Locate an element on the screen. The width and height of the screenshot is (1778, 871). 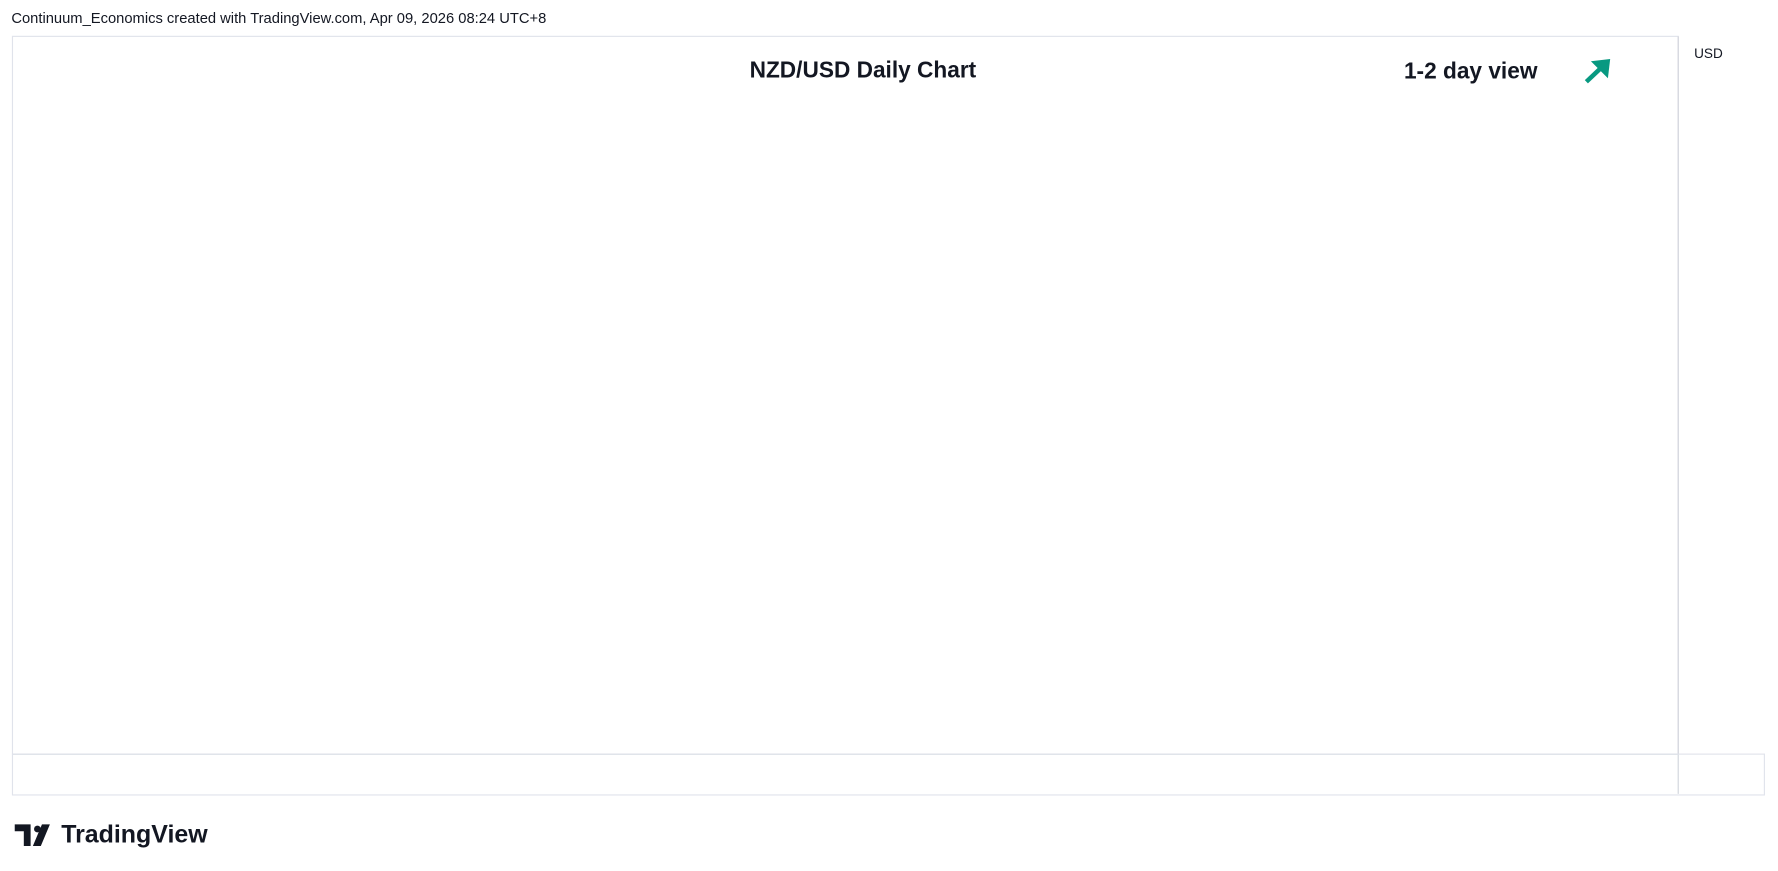
x-axis-frame is located at coordinates (888, 774).